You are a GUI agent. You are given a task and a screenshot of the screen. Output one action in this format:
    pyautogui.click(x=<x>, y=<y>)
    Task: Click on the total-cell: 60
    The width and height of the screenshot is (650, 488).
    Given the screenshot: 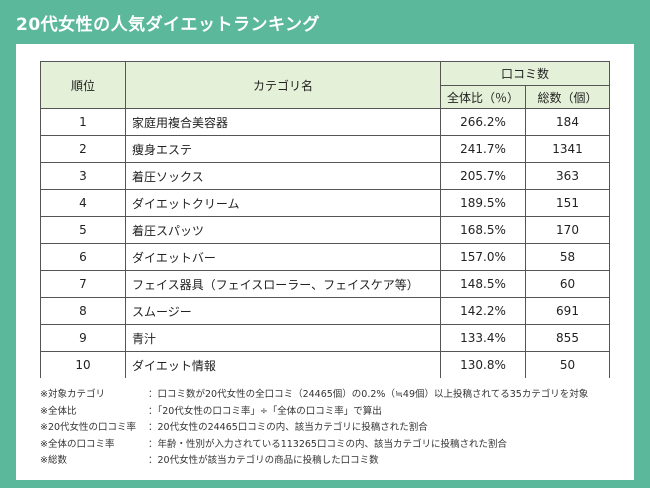 What is the action you would take?
    pyautogui.click(x=567, y=284)
    